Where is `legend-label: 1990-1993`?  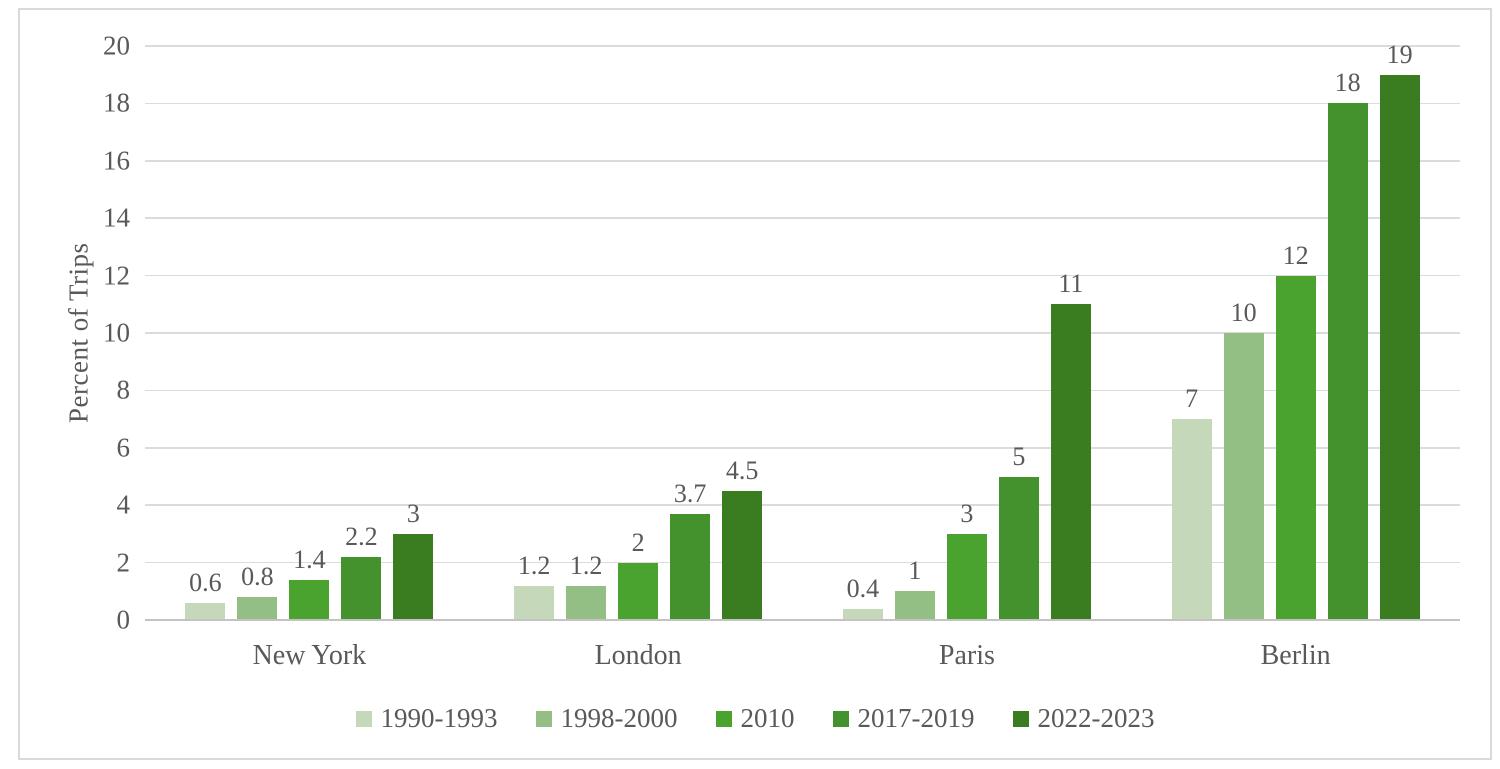
legend-label: 1990-1993 is located at coordinates (439, 717).